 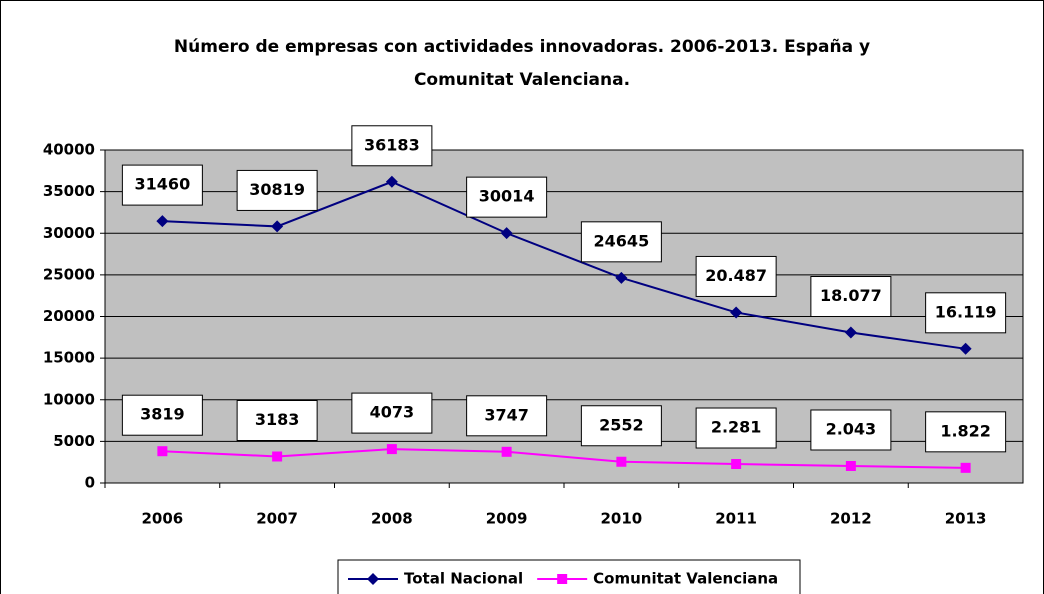 What do you see at coordinates (163, 519) in the screenshot?
I see `x-tick-label: 2006` at bounding box center [163, 519].